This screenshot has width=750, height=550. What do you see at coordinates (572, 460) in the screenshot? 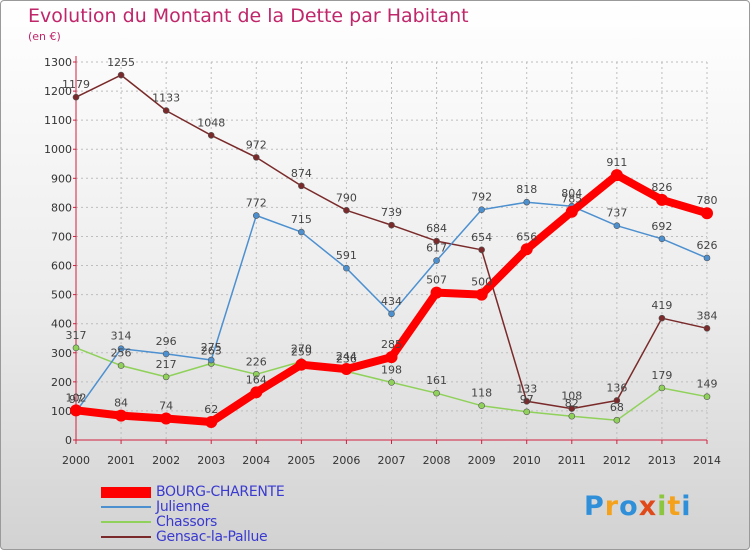
I see `x-tick-label: 2011` at bounding box center [572, 460].